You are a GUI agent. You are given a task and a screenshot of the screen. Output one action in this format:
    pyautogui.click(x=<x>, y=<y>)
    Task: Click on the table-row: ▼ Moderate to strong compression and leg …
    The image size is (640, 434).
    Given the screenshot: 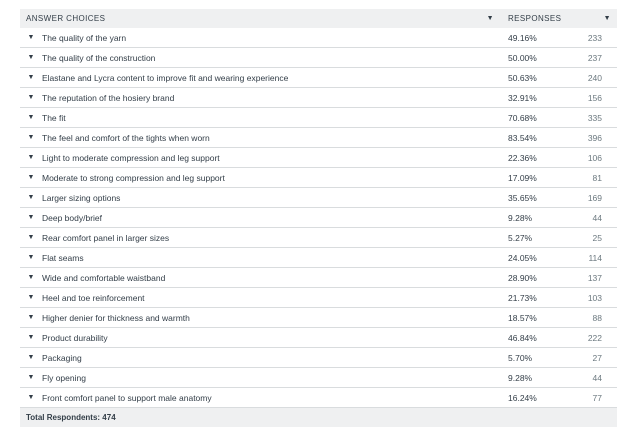 What is the action you would take?
    pyautogui.click(x=318, y=178)
    